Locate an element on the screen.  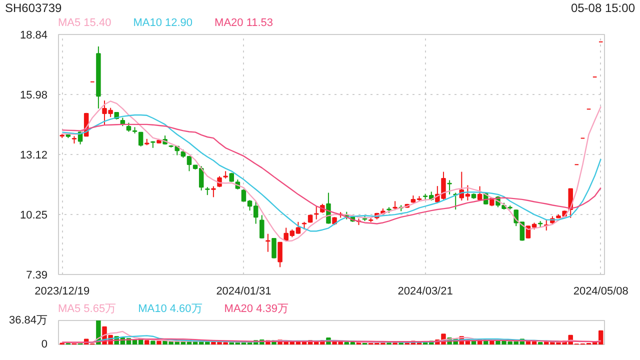
chart-subtitle: 05-08 15:00 is located at coordinates (602, 8).